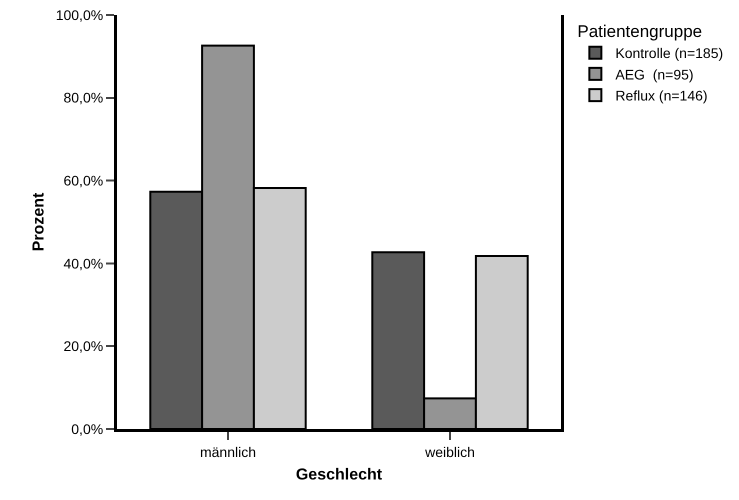 The height and width of the screenshot is (500, 739). I want to click on legend-label: AEG (n=95), so click(654, 74).